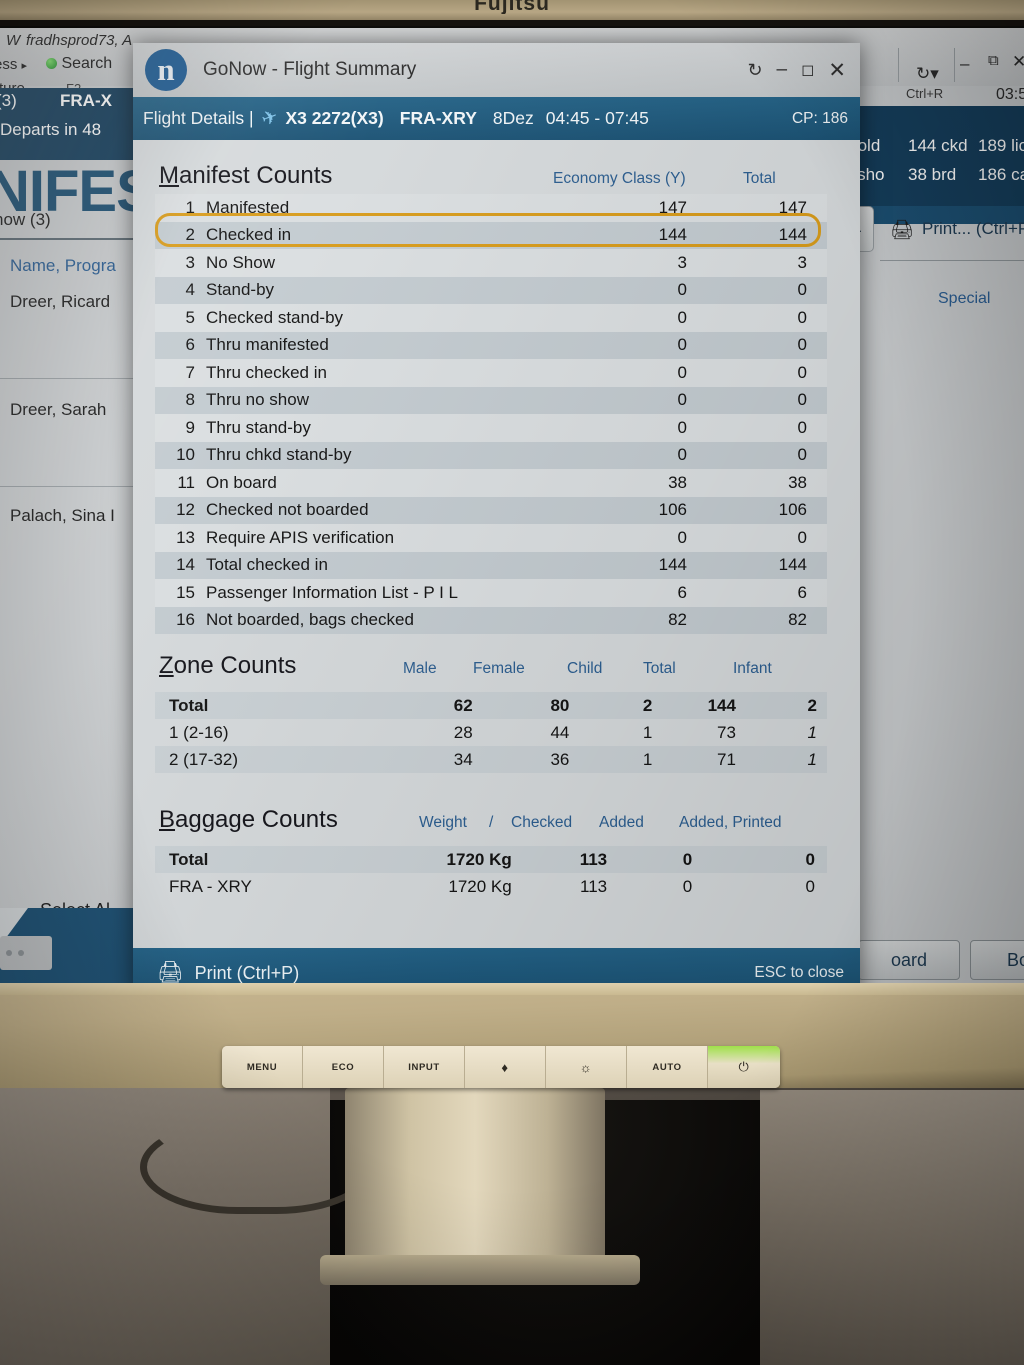 The width and height of the screenshot is (1024, 1365). I want to click on bg-search-button: Search, so click(79, 64).